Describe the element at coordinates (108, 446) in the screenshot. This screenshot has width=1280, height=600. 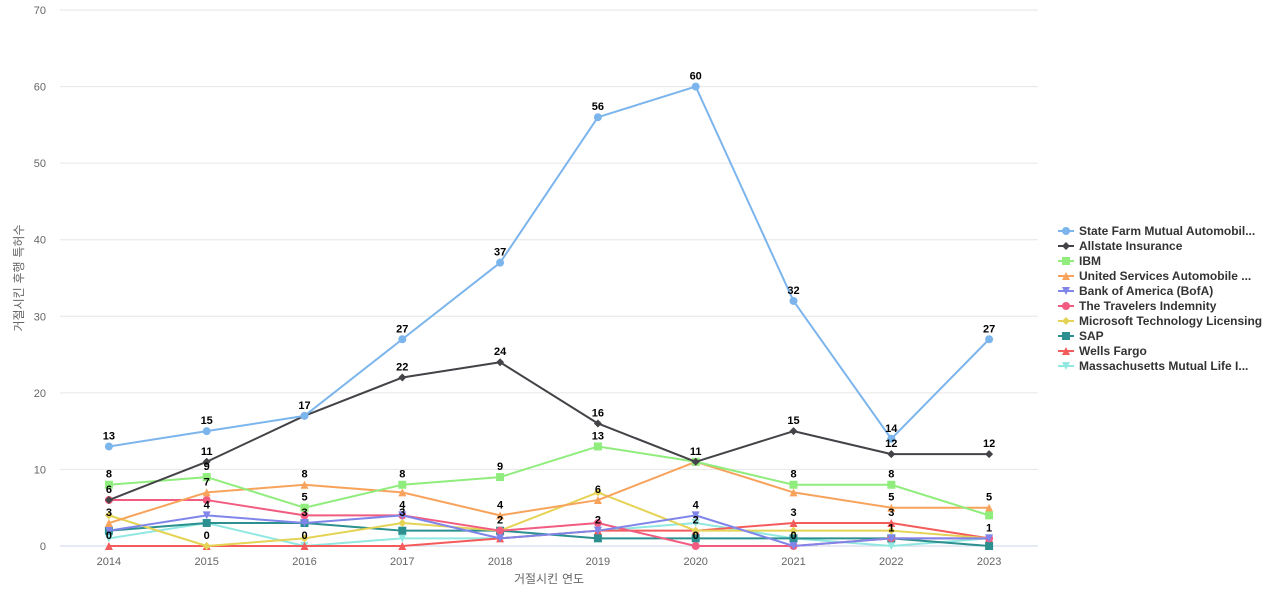
I see `series-1-point-2014` at that location.